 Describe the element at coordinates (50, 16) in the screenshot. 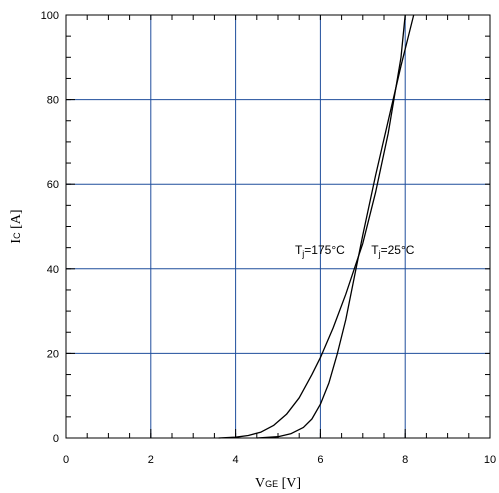

I see `y-tick-label: 100` at that location.